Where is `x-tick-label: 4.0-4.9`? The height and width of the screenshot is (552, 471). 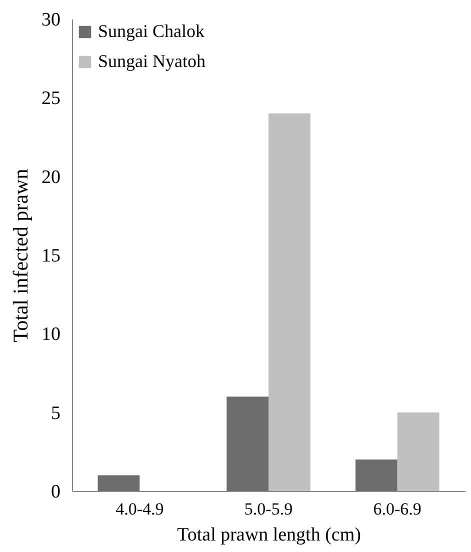 x-tick-label: 4.0-4.9 is located at coordinates (140, 509).